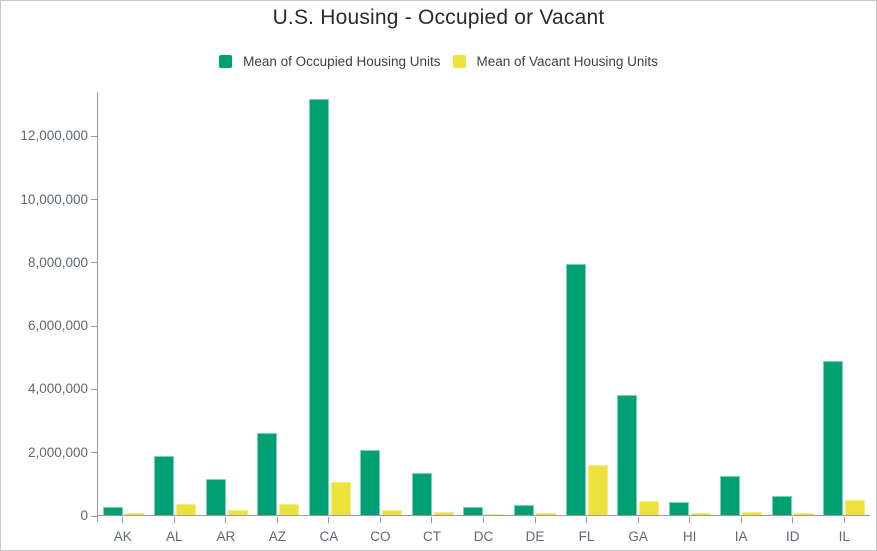 The height and width of the screenshot is (551, 877). What do you see at coordinates (432, 303) in the screenshot?
I see `category-group-CT` at bounding box center [432, 303].